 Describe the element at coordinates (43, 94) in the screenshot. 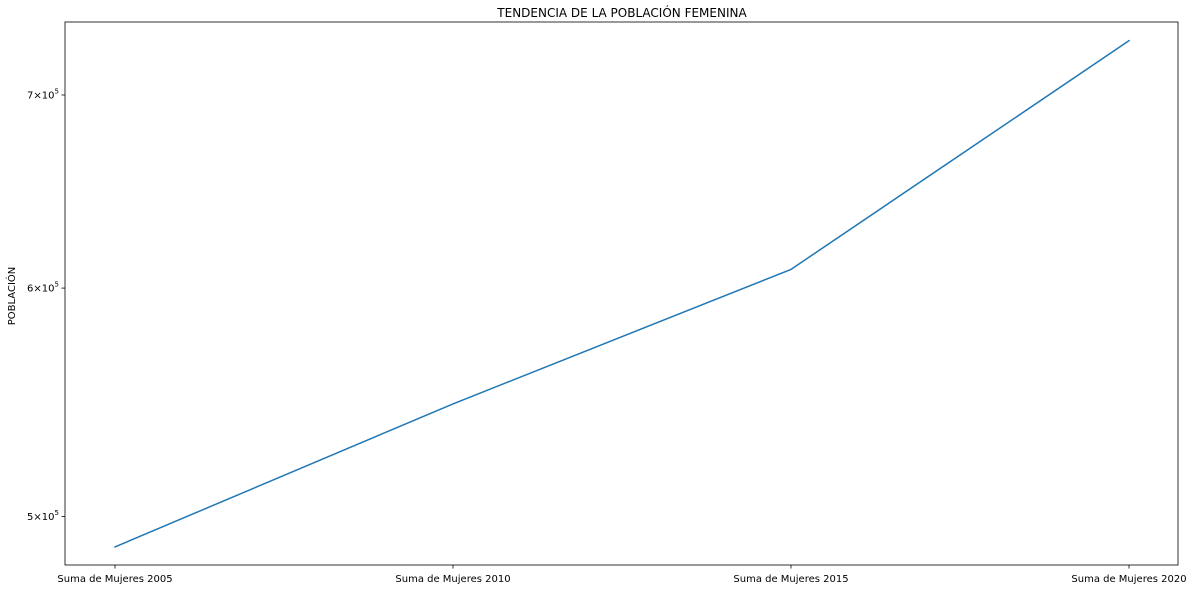

I see `y-tick-label: 7×105` at that location.